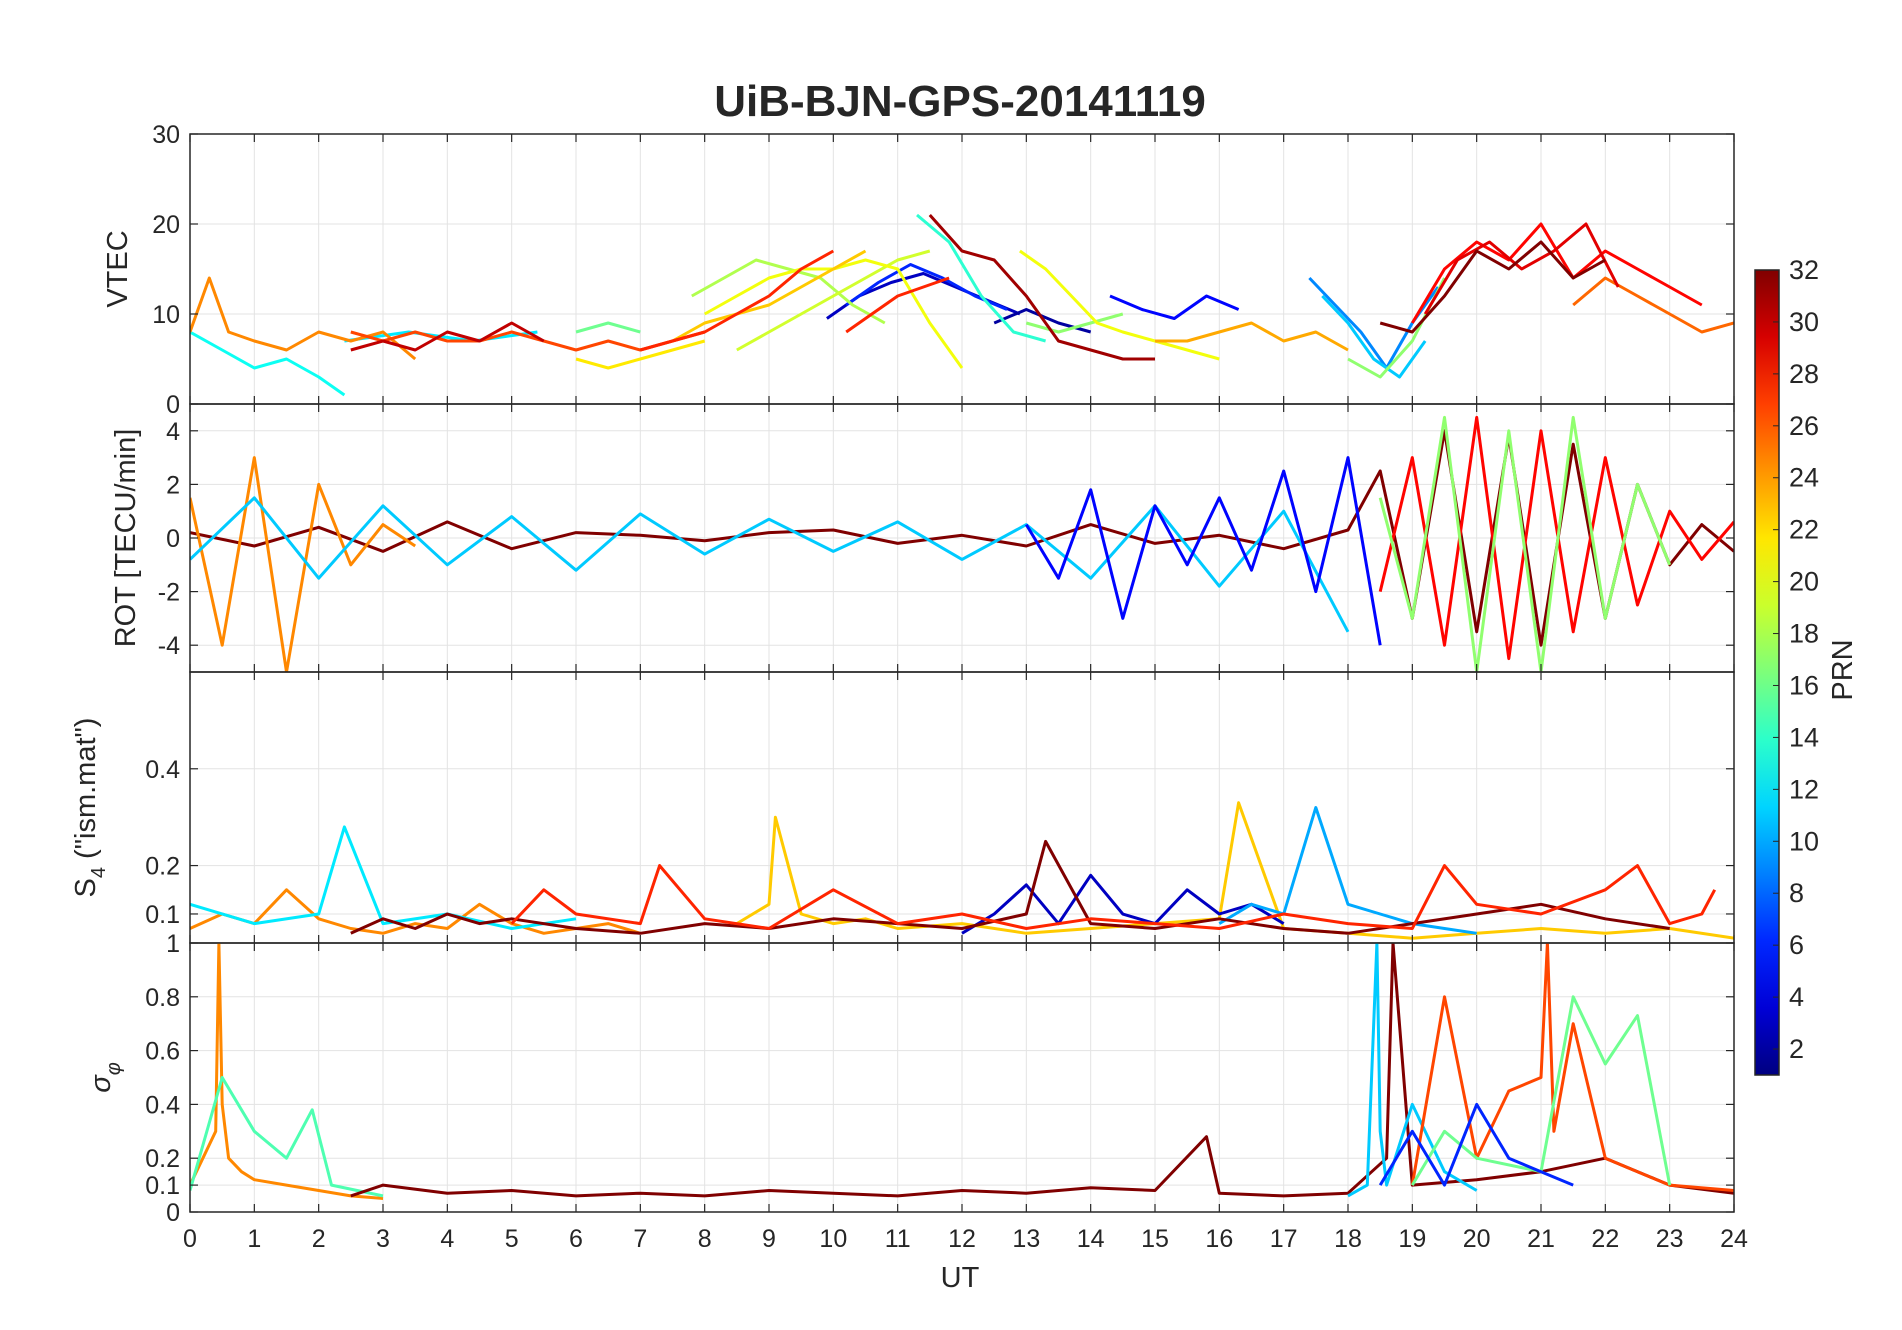 This screenshot has width=1902, height=1330. What do you see at coordinates (962, 1239) in the screenshot?
I see `x-tick-label: 12` at bounding box center [962, 1239].